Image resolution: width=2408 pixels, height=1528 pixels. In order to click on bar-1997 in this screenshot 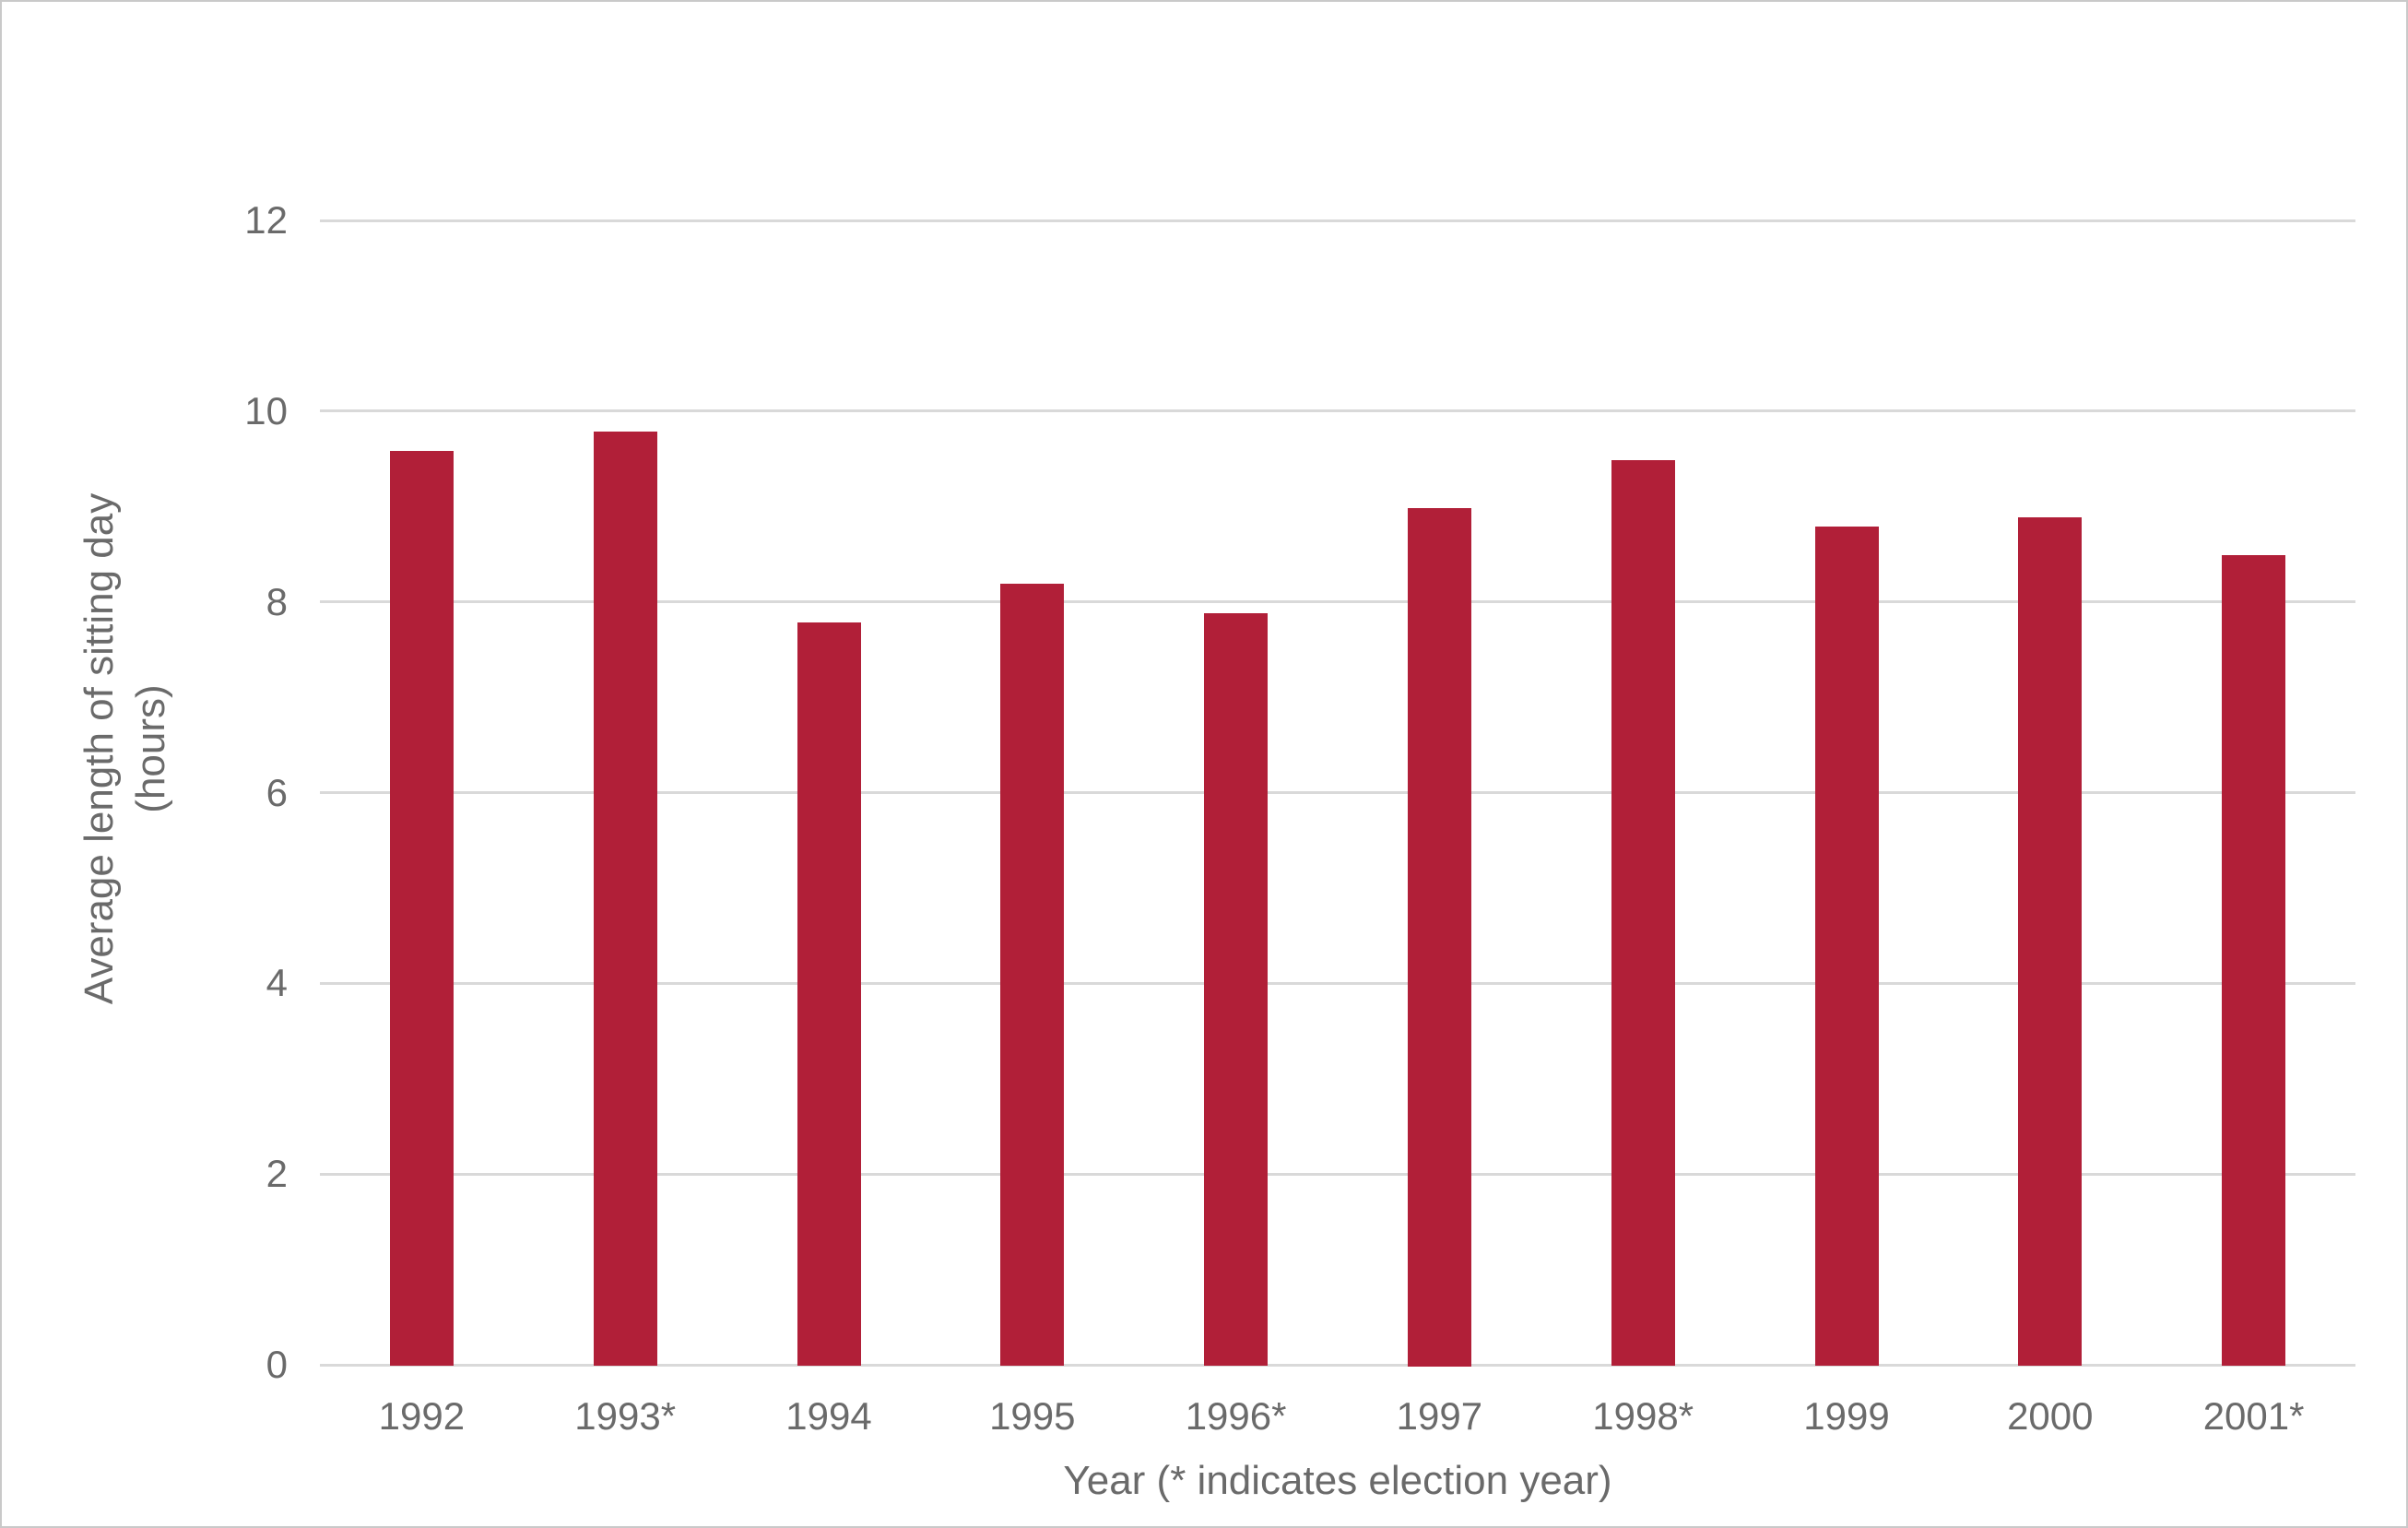, I will do `click(1439, 937)`.